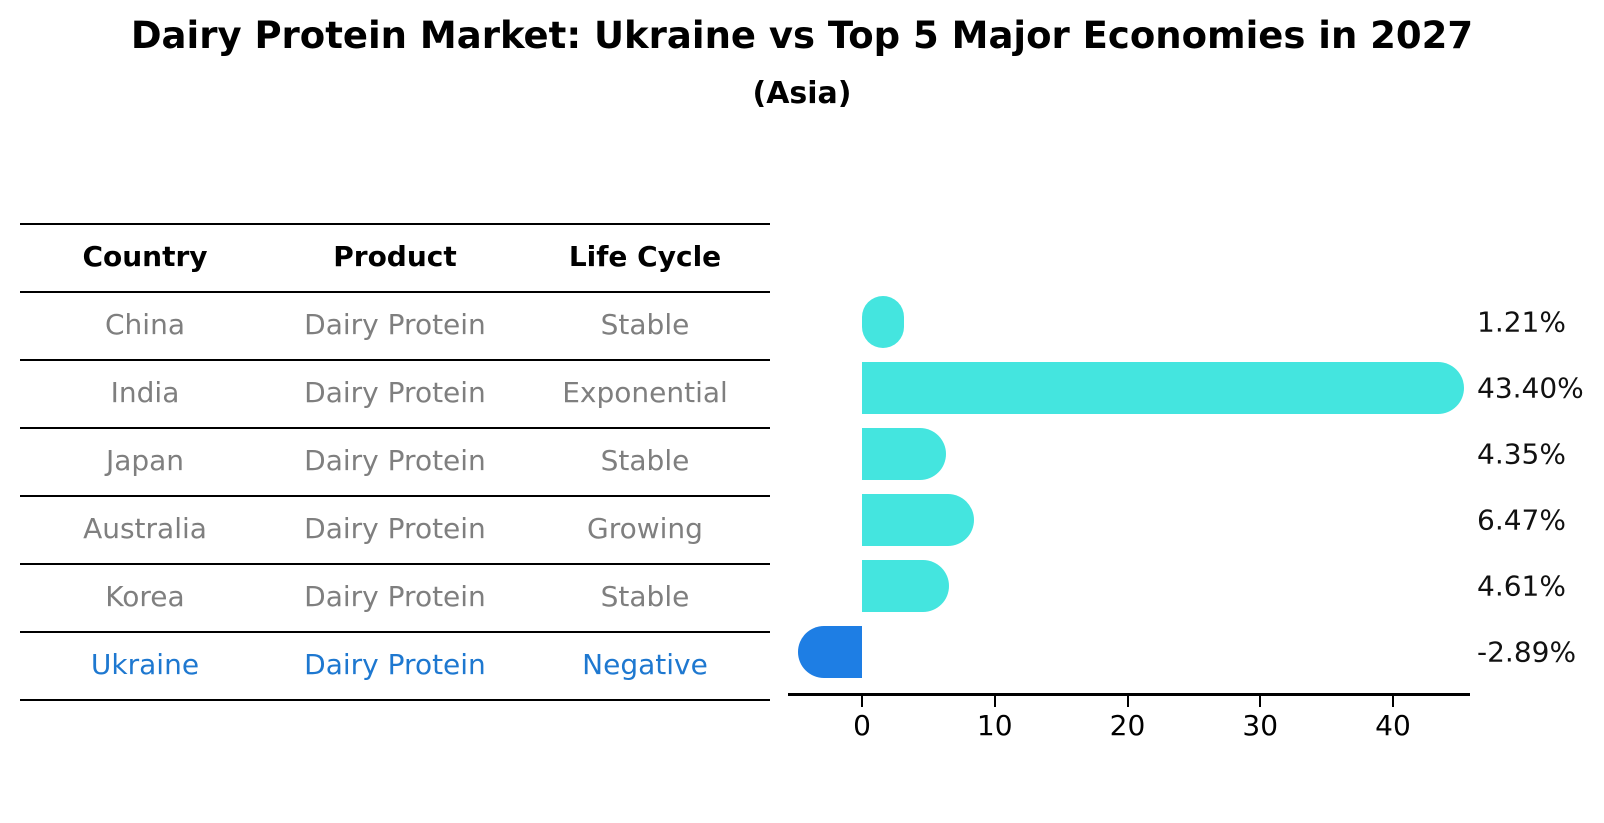 This screenshot has width=1604, height=823. I want to click on header-cell: Product, so click(395, 256).